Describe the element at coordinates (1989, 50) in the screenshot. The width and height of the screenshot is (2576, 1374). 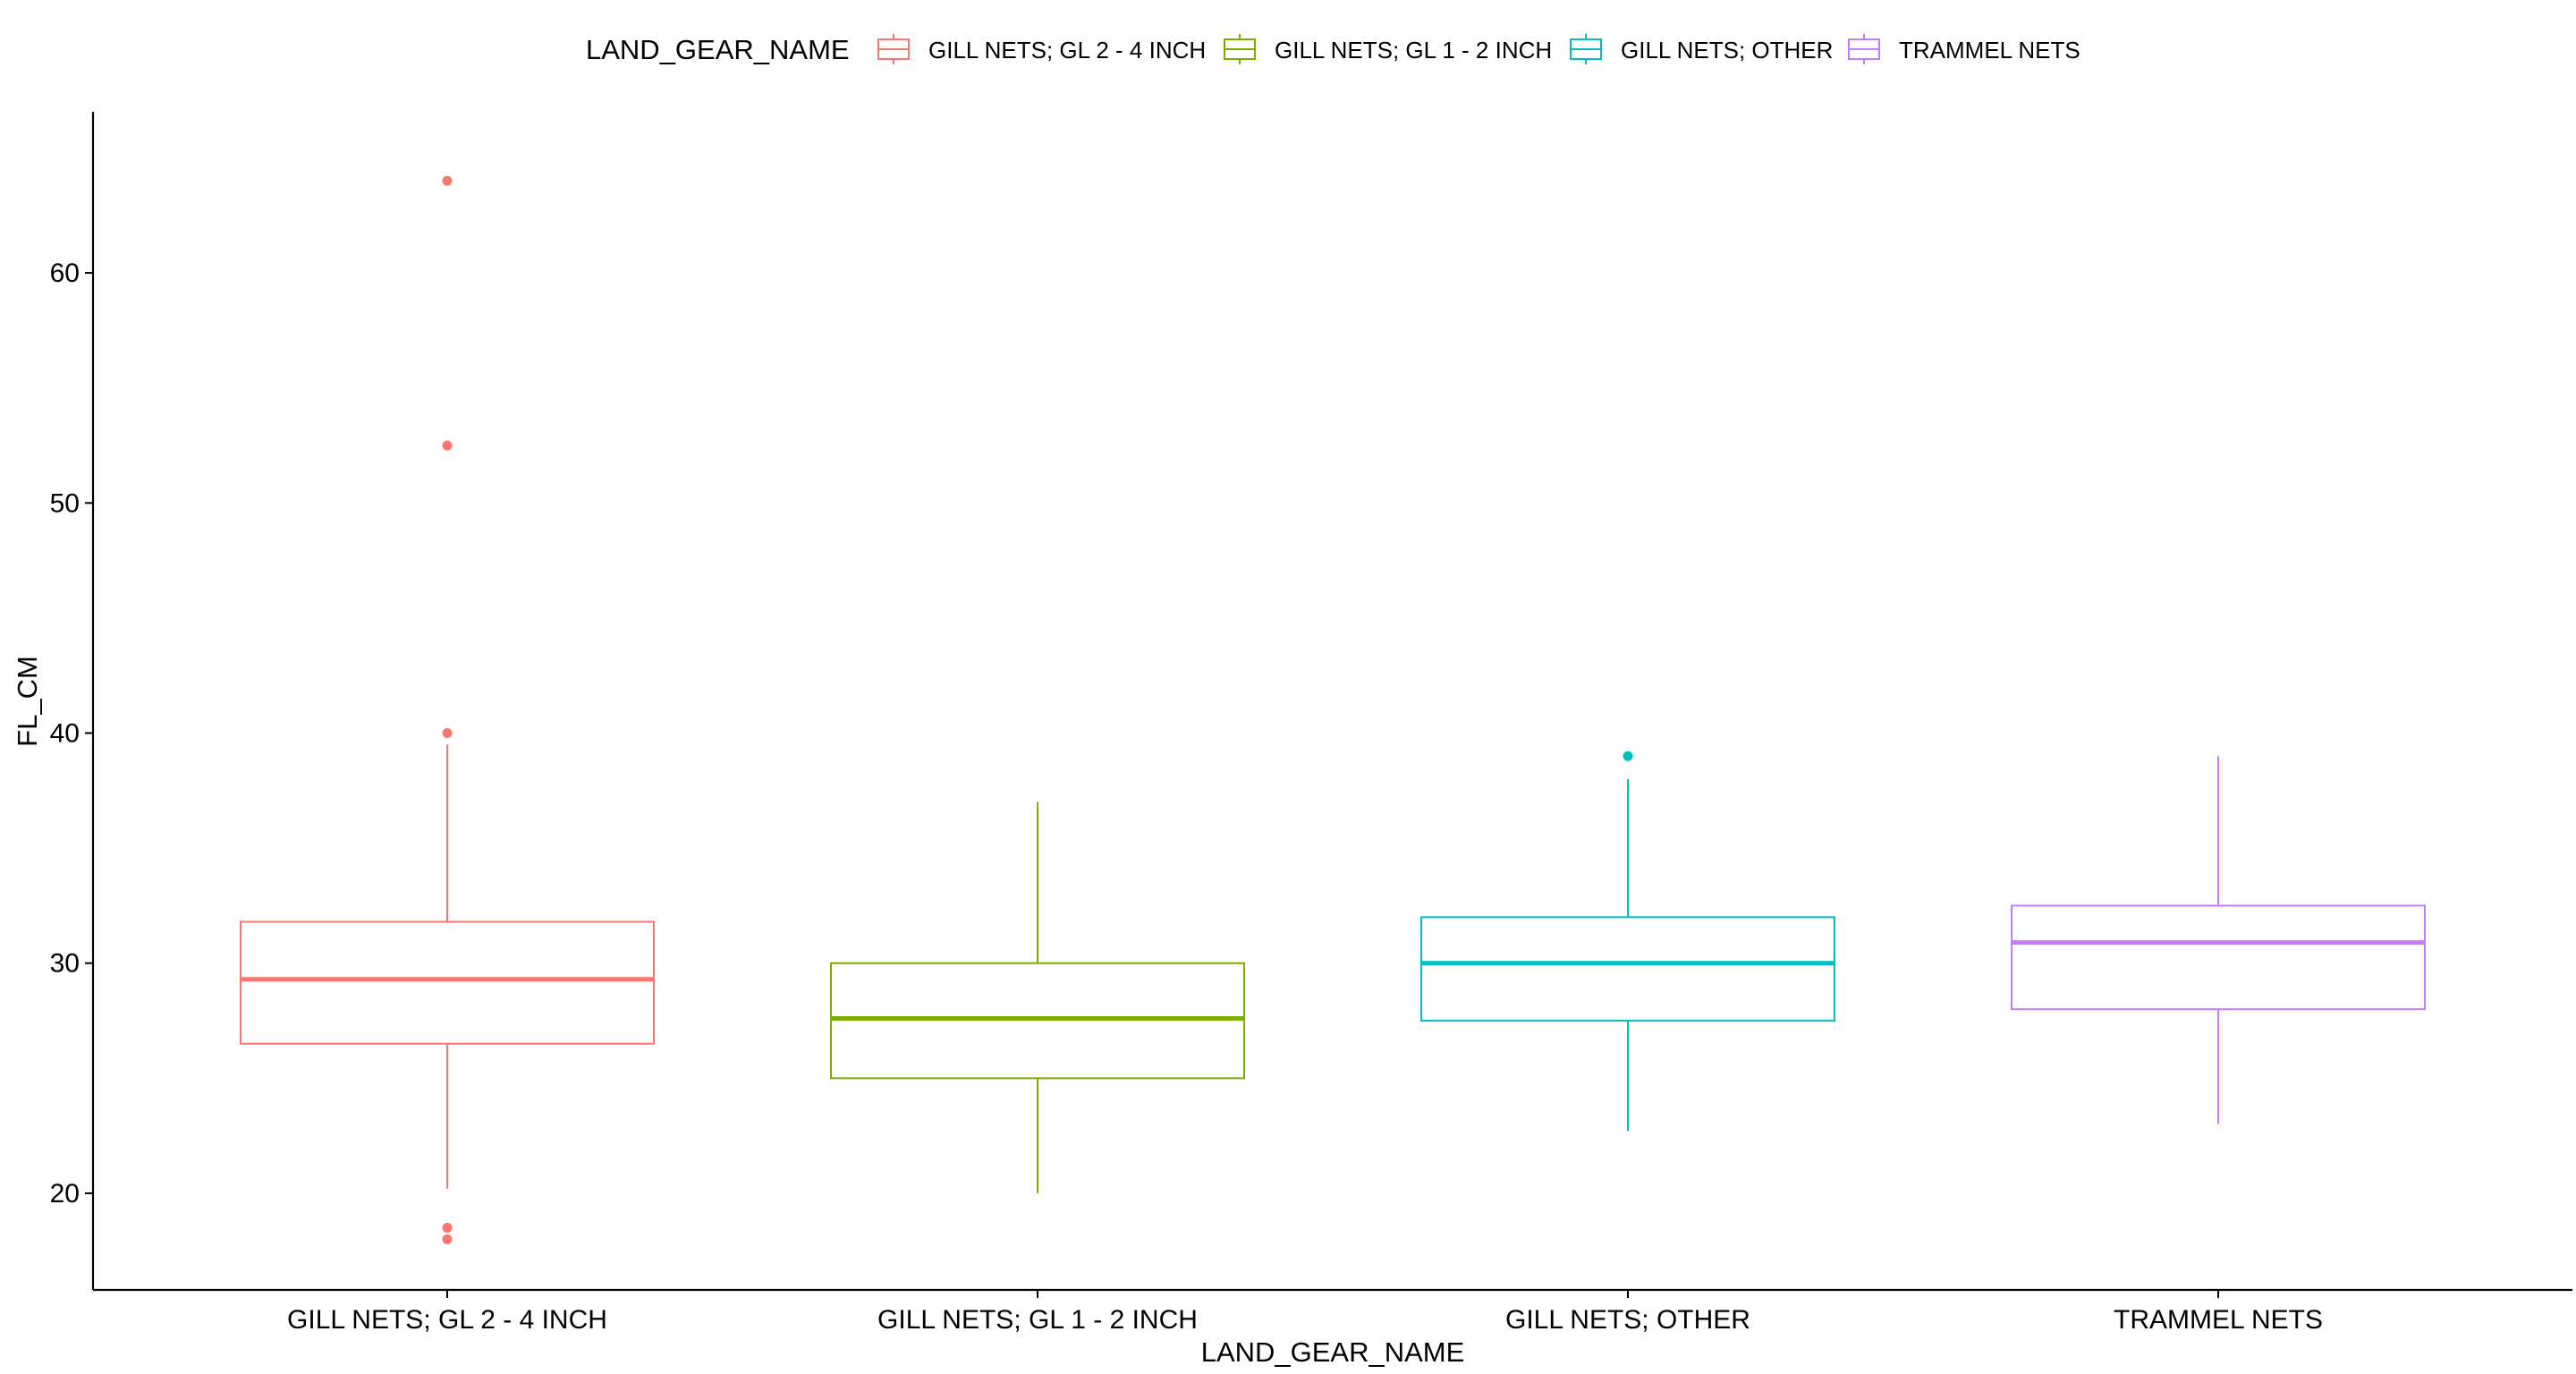
I see `legend-label: TRAMMEL NETS` at that location.